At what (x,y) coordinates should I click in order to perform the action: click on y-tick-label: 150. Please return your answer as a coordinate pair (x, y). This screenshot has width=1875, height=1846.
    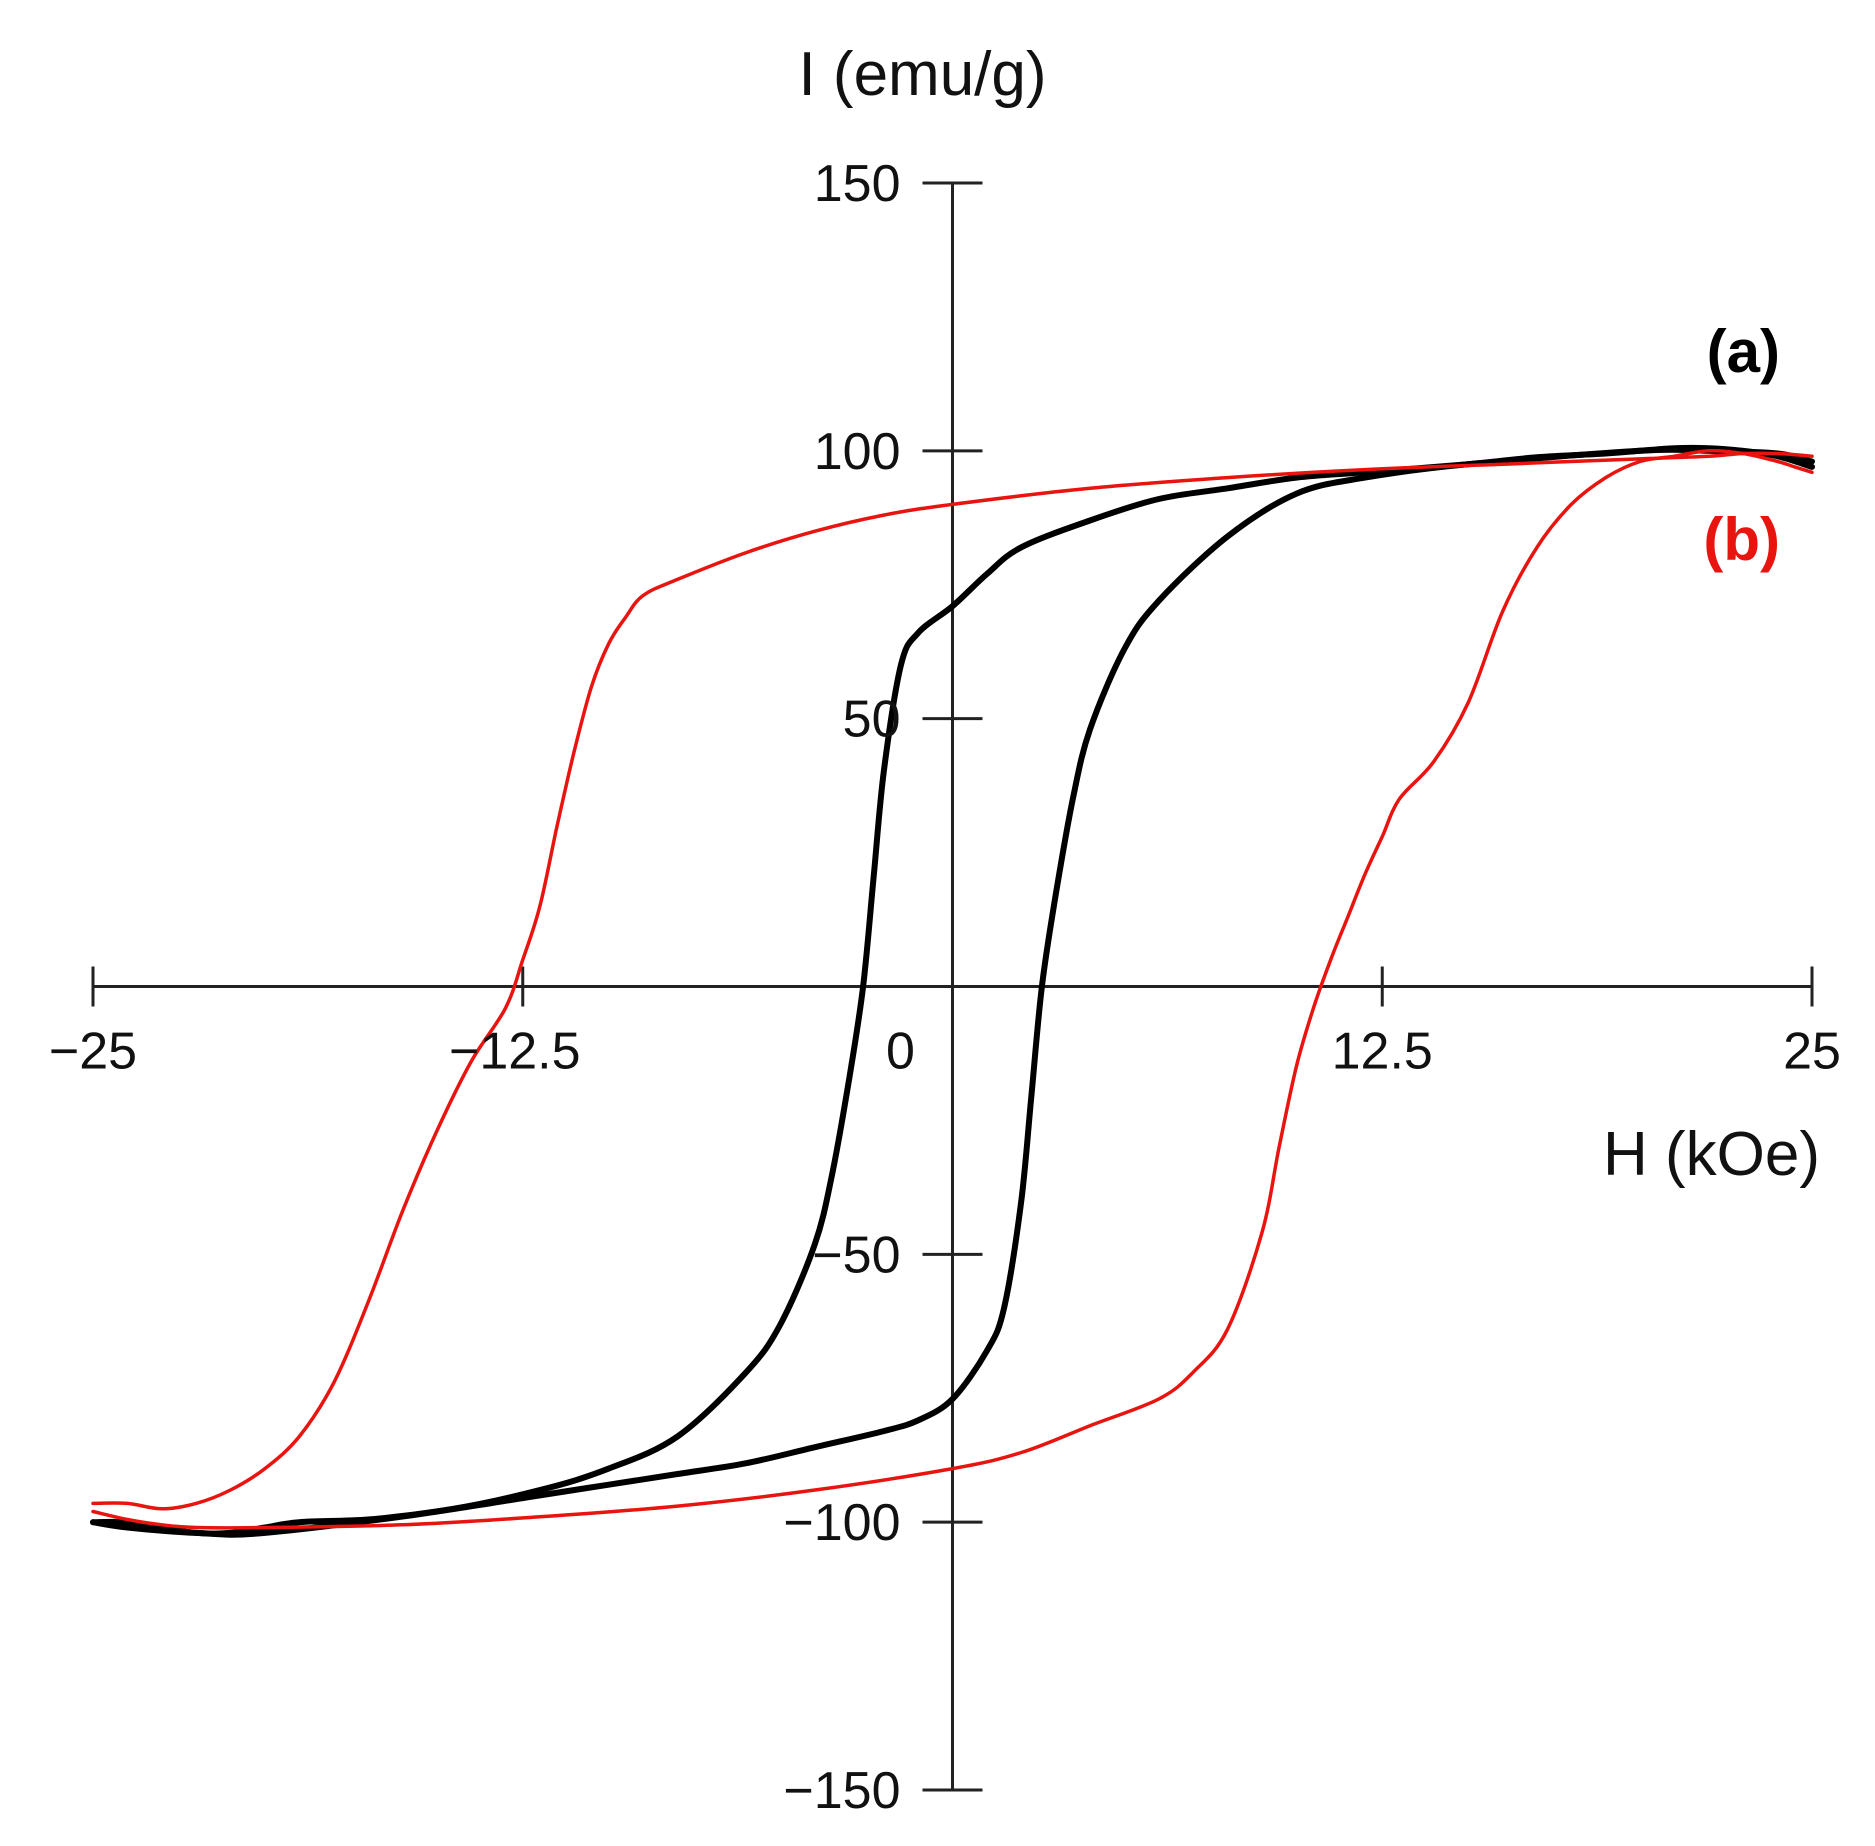
    Looking at the image, I should click on (857, 184).